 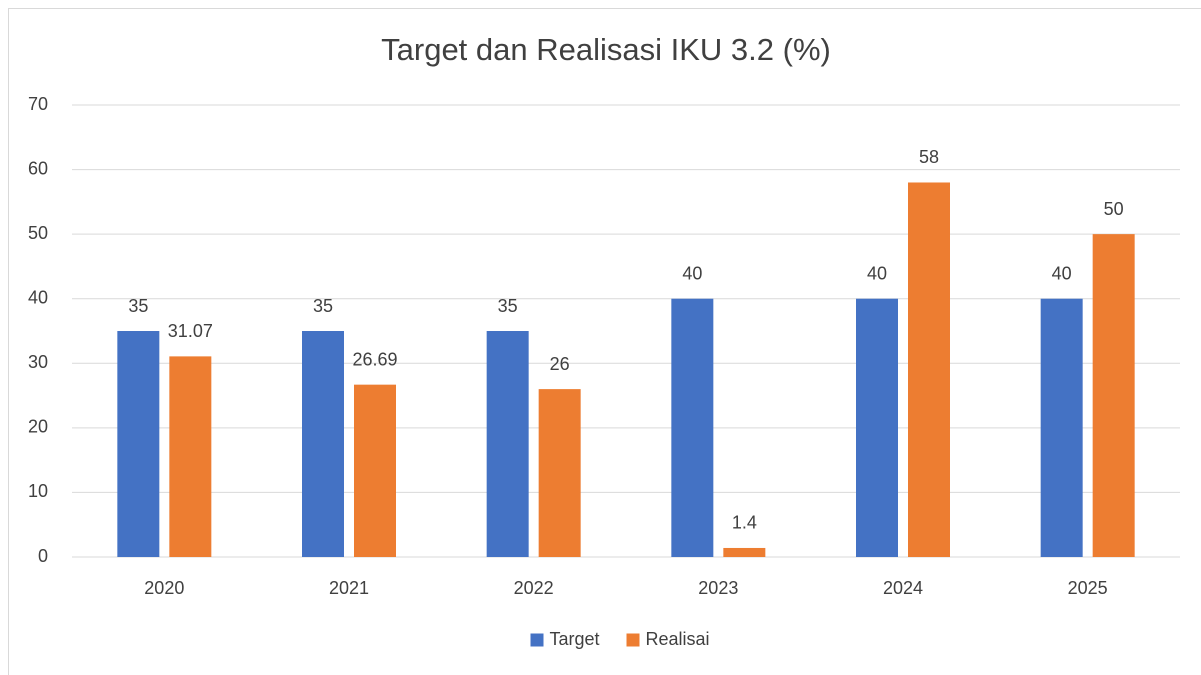 I want to click on x-tick-label: 2025, so click(x=1088, y=588).